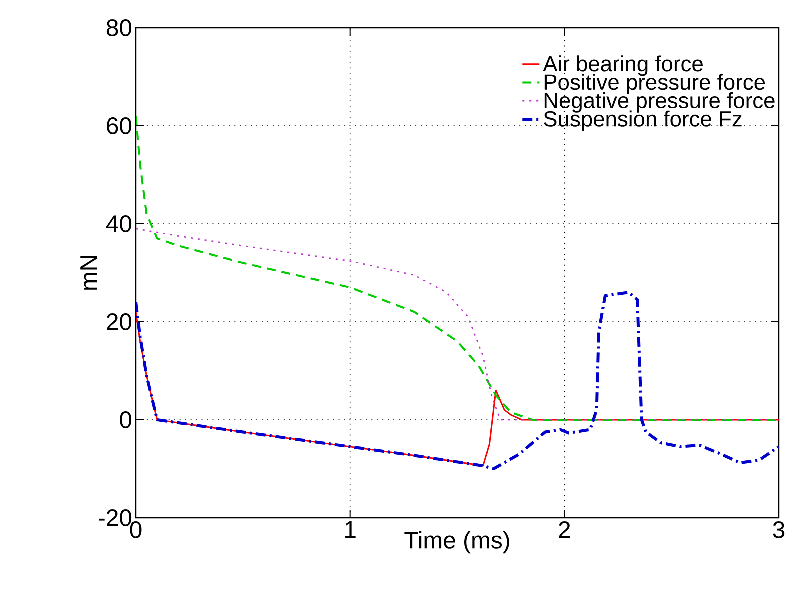  What do you see at coordinates (564, 530) in the screenshot?
I see `x-tick-label: 2` at bounding box center [564, 530].